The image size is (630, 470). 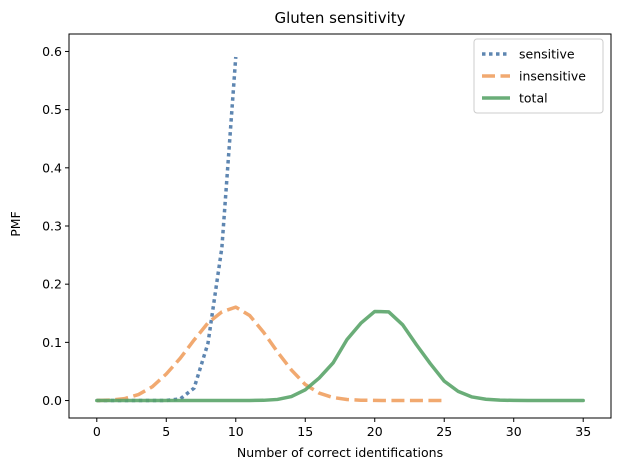 What do you see at coordinates (552, 76) in the screenshot?
I see `legend-label-insensitive: insensitive` at bounding box center [552, 76].